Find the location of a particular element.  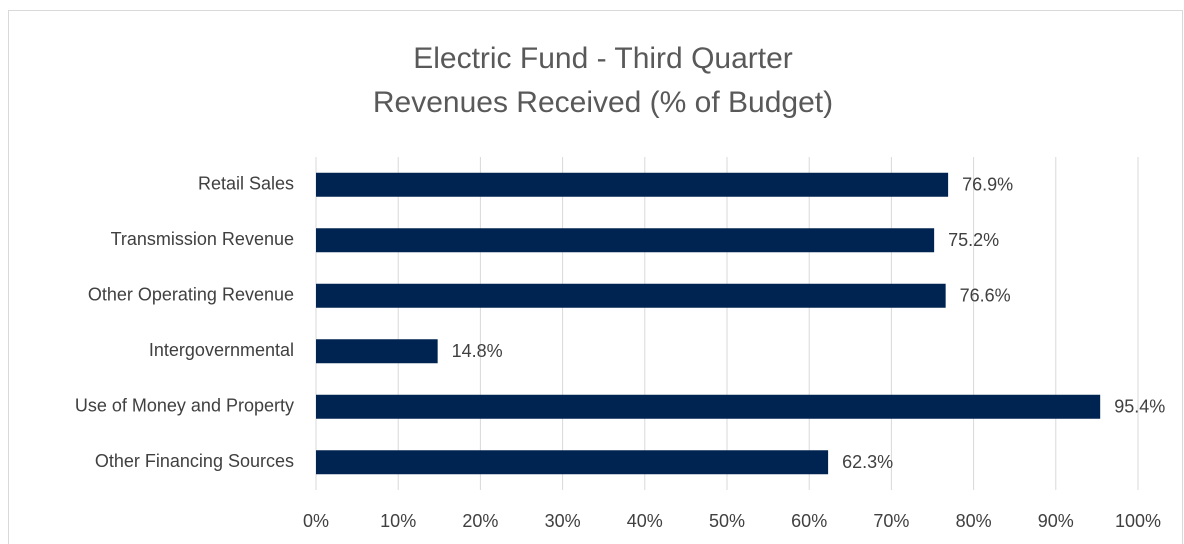

x-tick-label: 40% is located at coordinates (645, 521).